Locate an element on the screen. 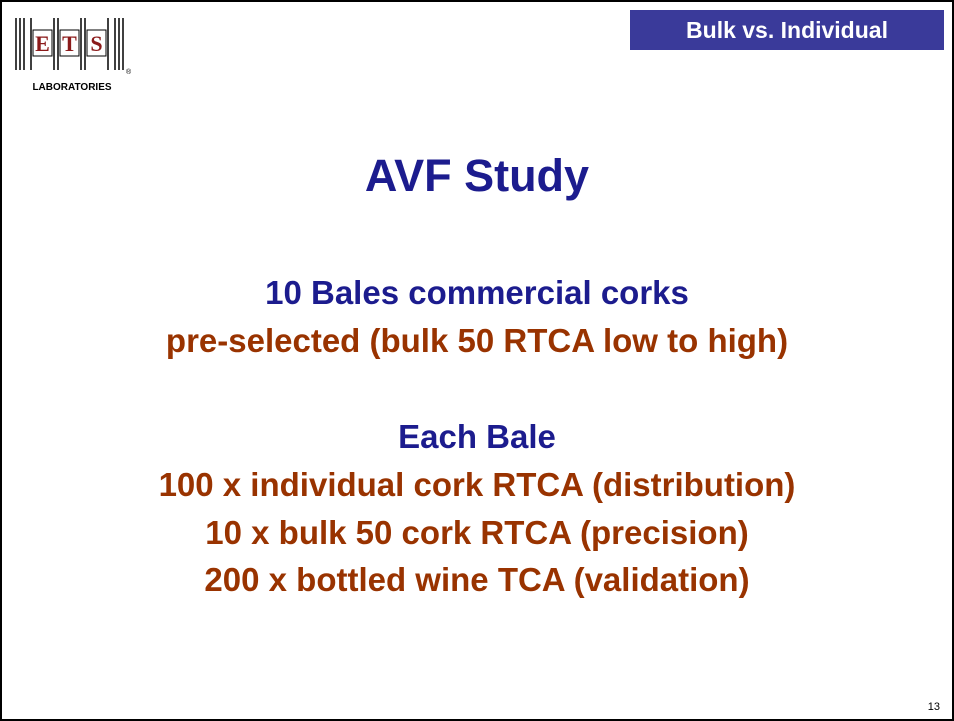 This screenshot has width=954, height=721. block-heading: 10 Bales commercial corks is located at coordinates (477, 292).